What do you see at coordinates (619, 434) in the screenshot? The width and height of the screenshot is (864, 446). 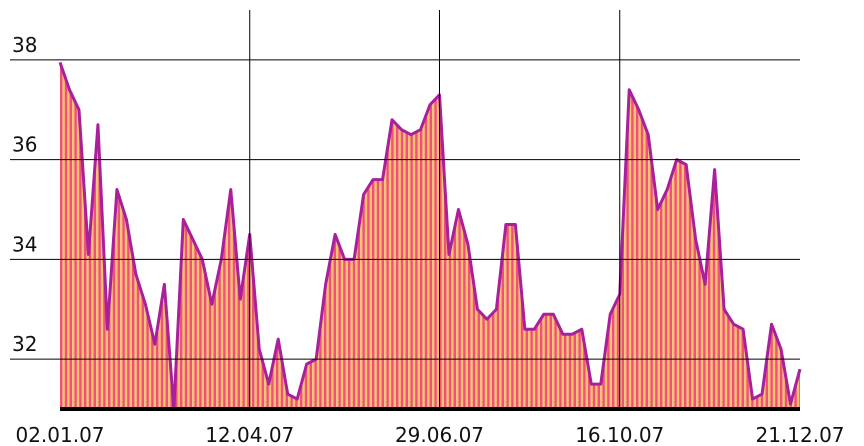 I see `x-tick-label: 16.10.07` at bounding box center [619, 434].